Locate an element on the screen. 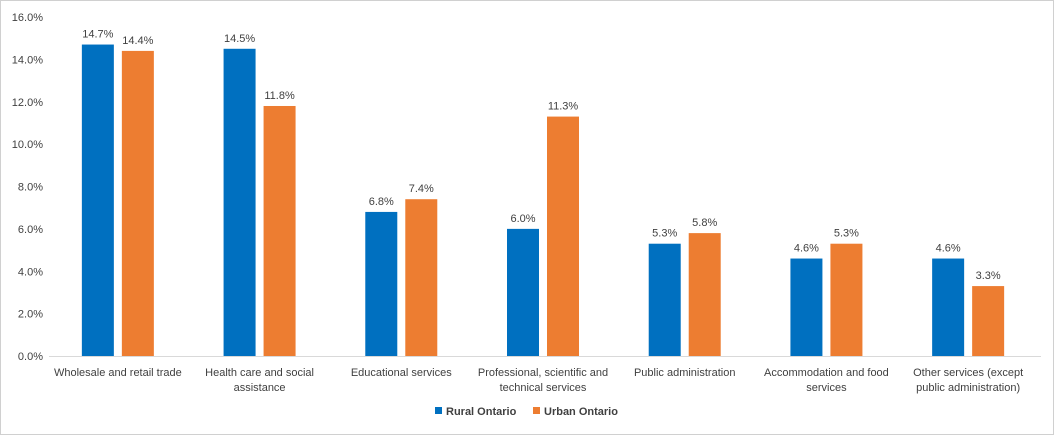 This screenshot has height=436, width=1054. legend: Rural Ontario Urban Ontario is located at coordinates (526, 412).